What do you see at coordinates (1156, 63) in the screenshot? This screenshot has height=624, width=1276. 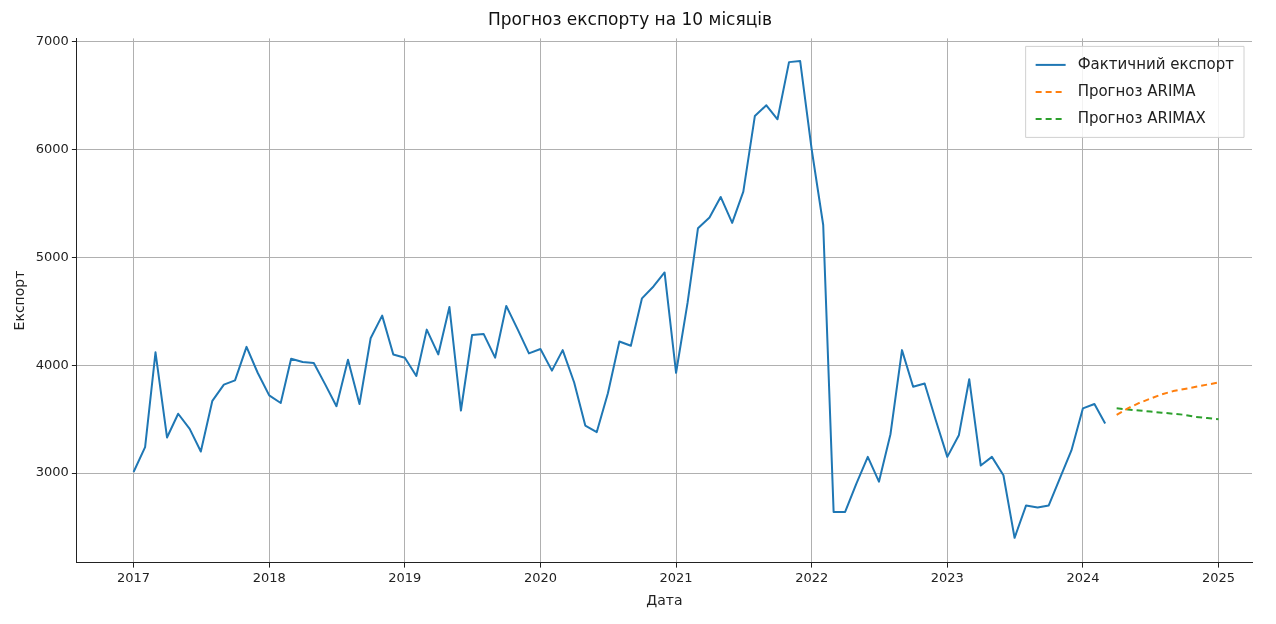 I see `legend-label: Фактичний експорт` at bounding box center [1156, 63].